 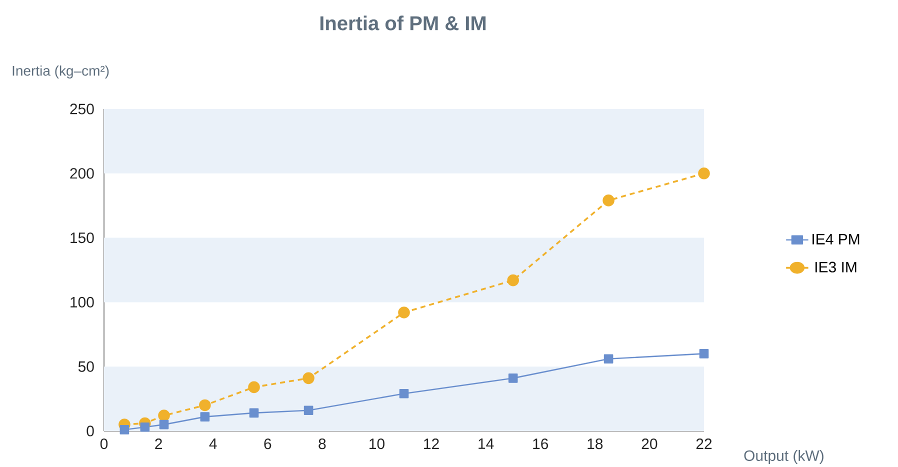 What do you see at coordinates (82, 173) in the screenshot?
I see `y-tick-label: 200` at bounding box center [82, 173].